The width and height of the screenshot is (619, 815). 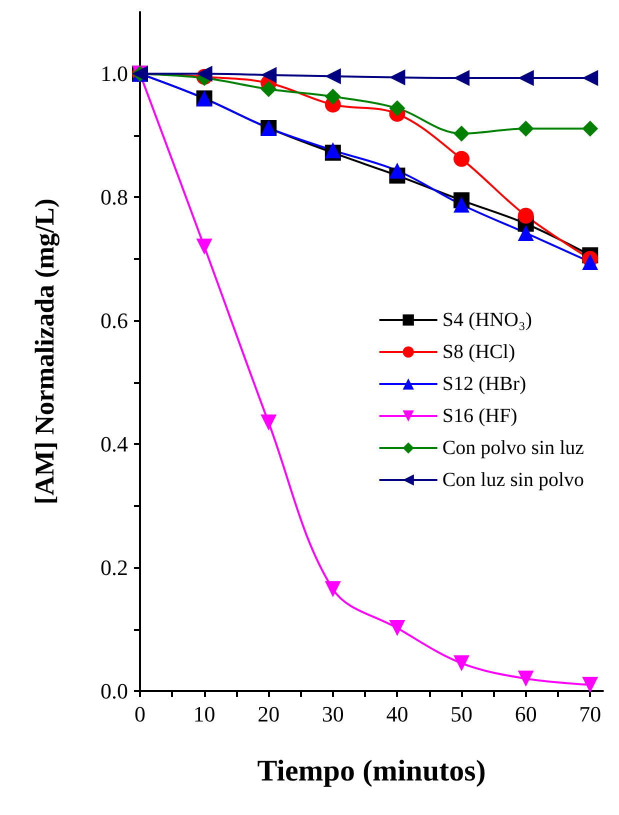 I want to click on x-tick-label: 60, so click(x=525, y=714).